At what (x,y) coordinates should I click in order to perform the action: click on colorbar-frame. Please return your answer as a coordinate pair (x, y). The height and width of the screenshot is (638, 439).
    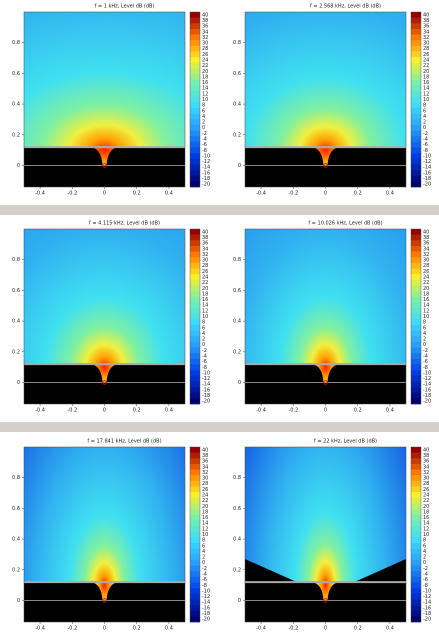
    Looking at the image, I should click on (416, 316).